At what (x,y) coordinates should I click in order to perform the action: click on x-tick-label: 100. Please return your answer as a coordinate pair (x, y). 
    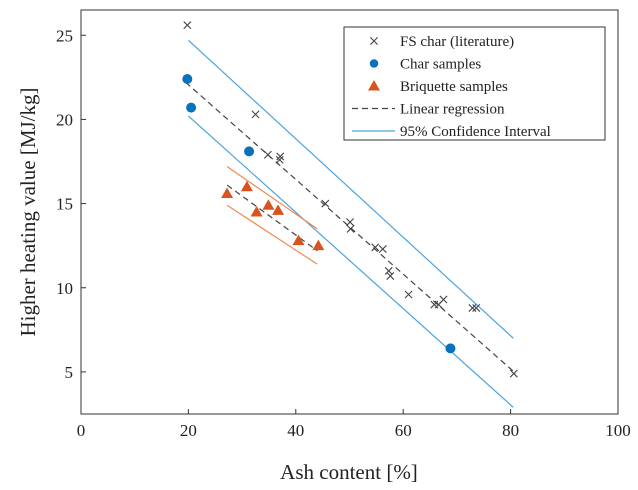
    Looking at the image, I should click on (618, 430).